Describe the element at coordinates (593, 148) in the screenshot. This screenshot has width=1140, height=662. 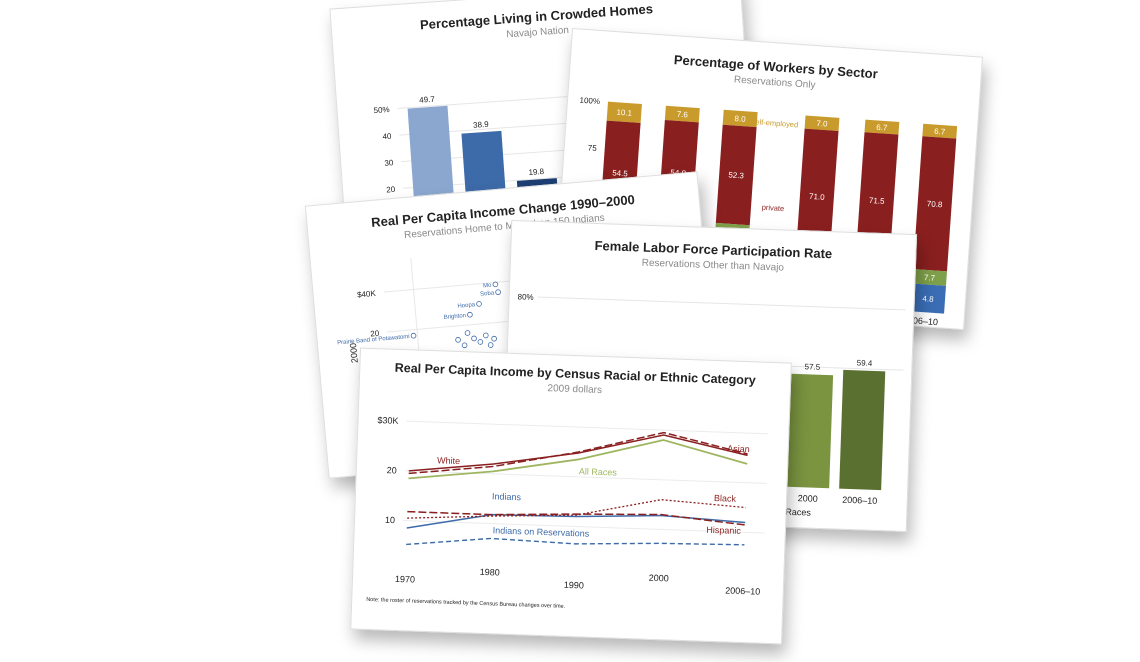
I see `y-tick-label: 75` at that location.